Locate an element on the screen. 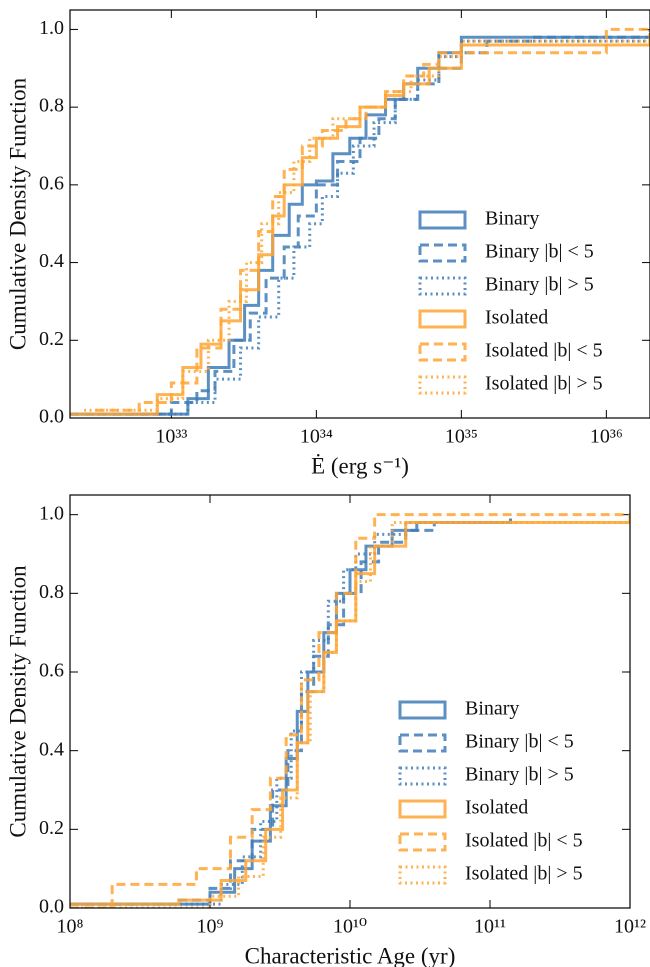  x-axis-label: Ė (erg s⁻¹) is located at coordinates (360, 465).